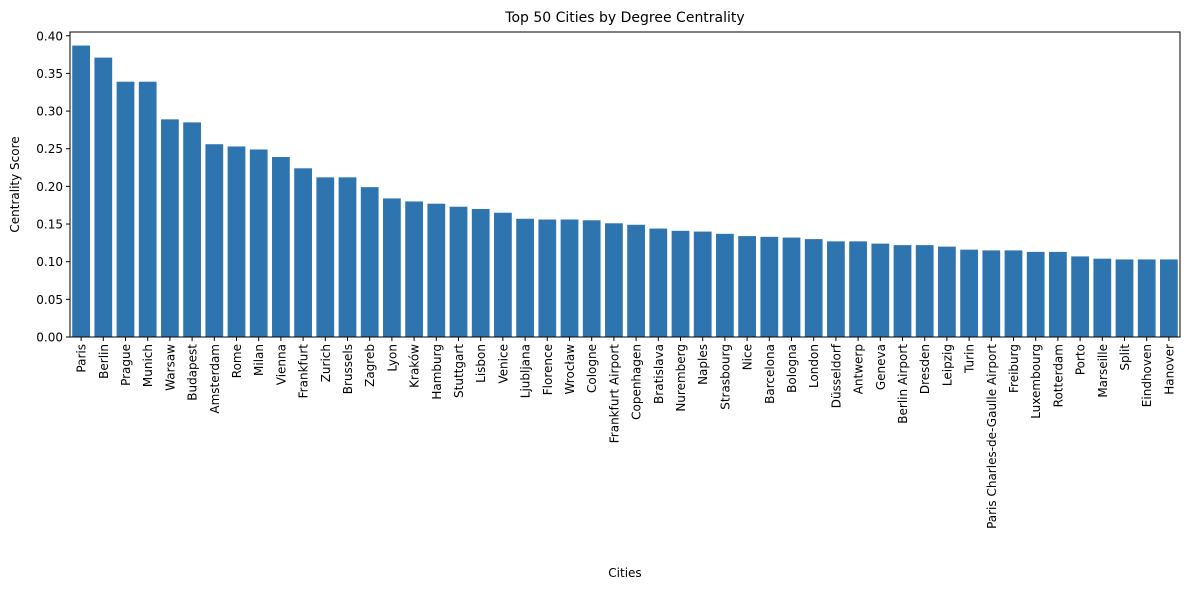 This screenshot has height=590, width=1189. Describe the element at coordinates (148, 365) in the screenshot. I see `x-tick-label-3: Munich` at that location.